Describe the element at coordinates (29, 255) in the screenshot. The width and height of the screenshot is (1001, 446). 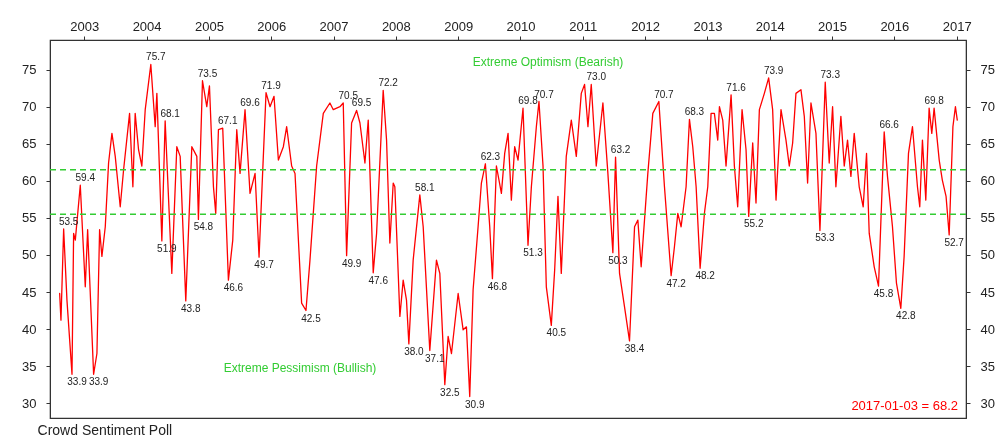
I see `y-tick-label: 50` at that location.